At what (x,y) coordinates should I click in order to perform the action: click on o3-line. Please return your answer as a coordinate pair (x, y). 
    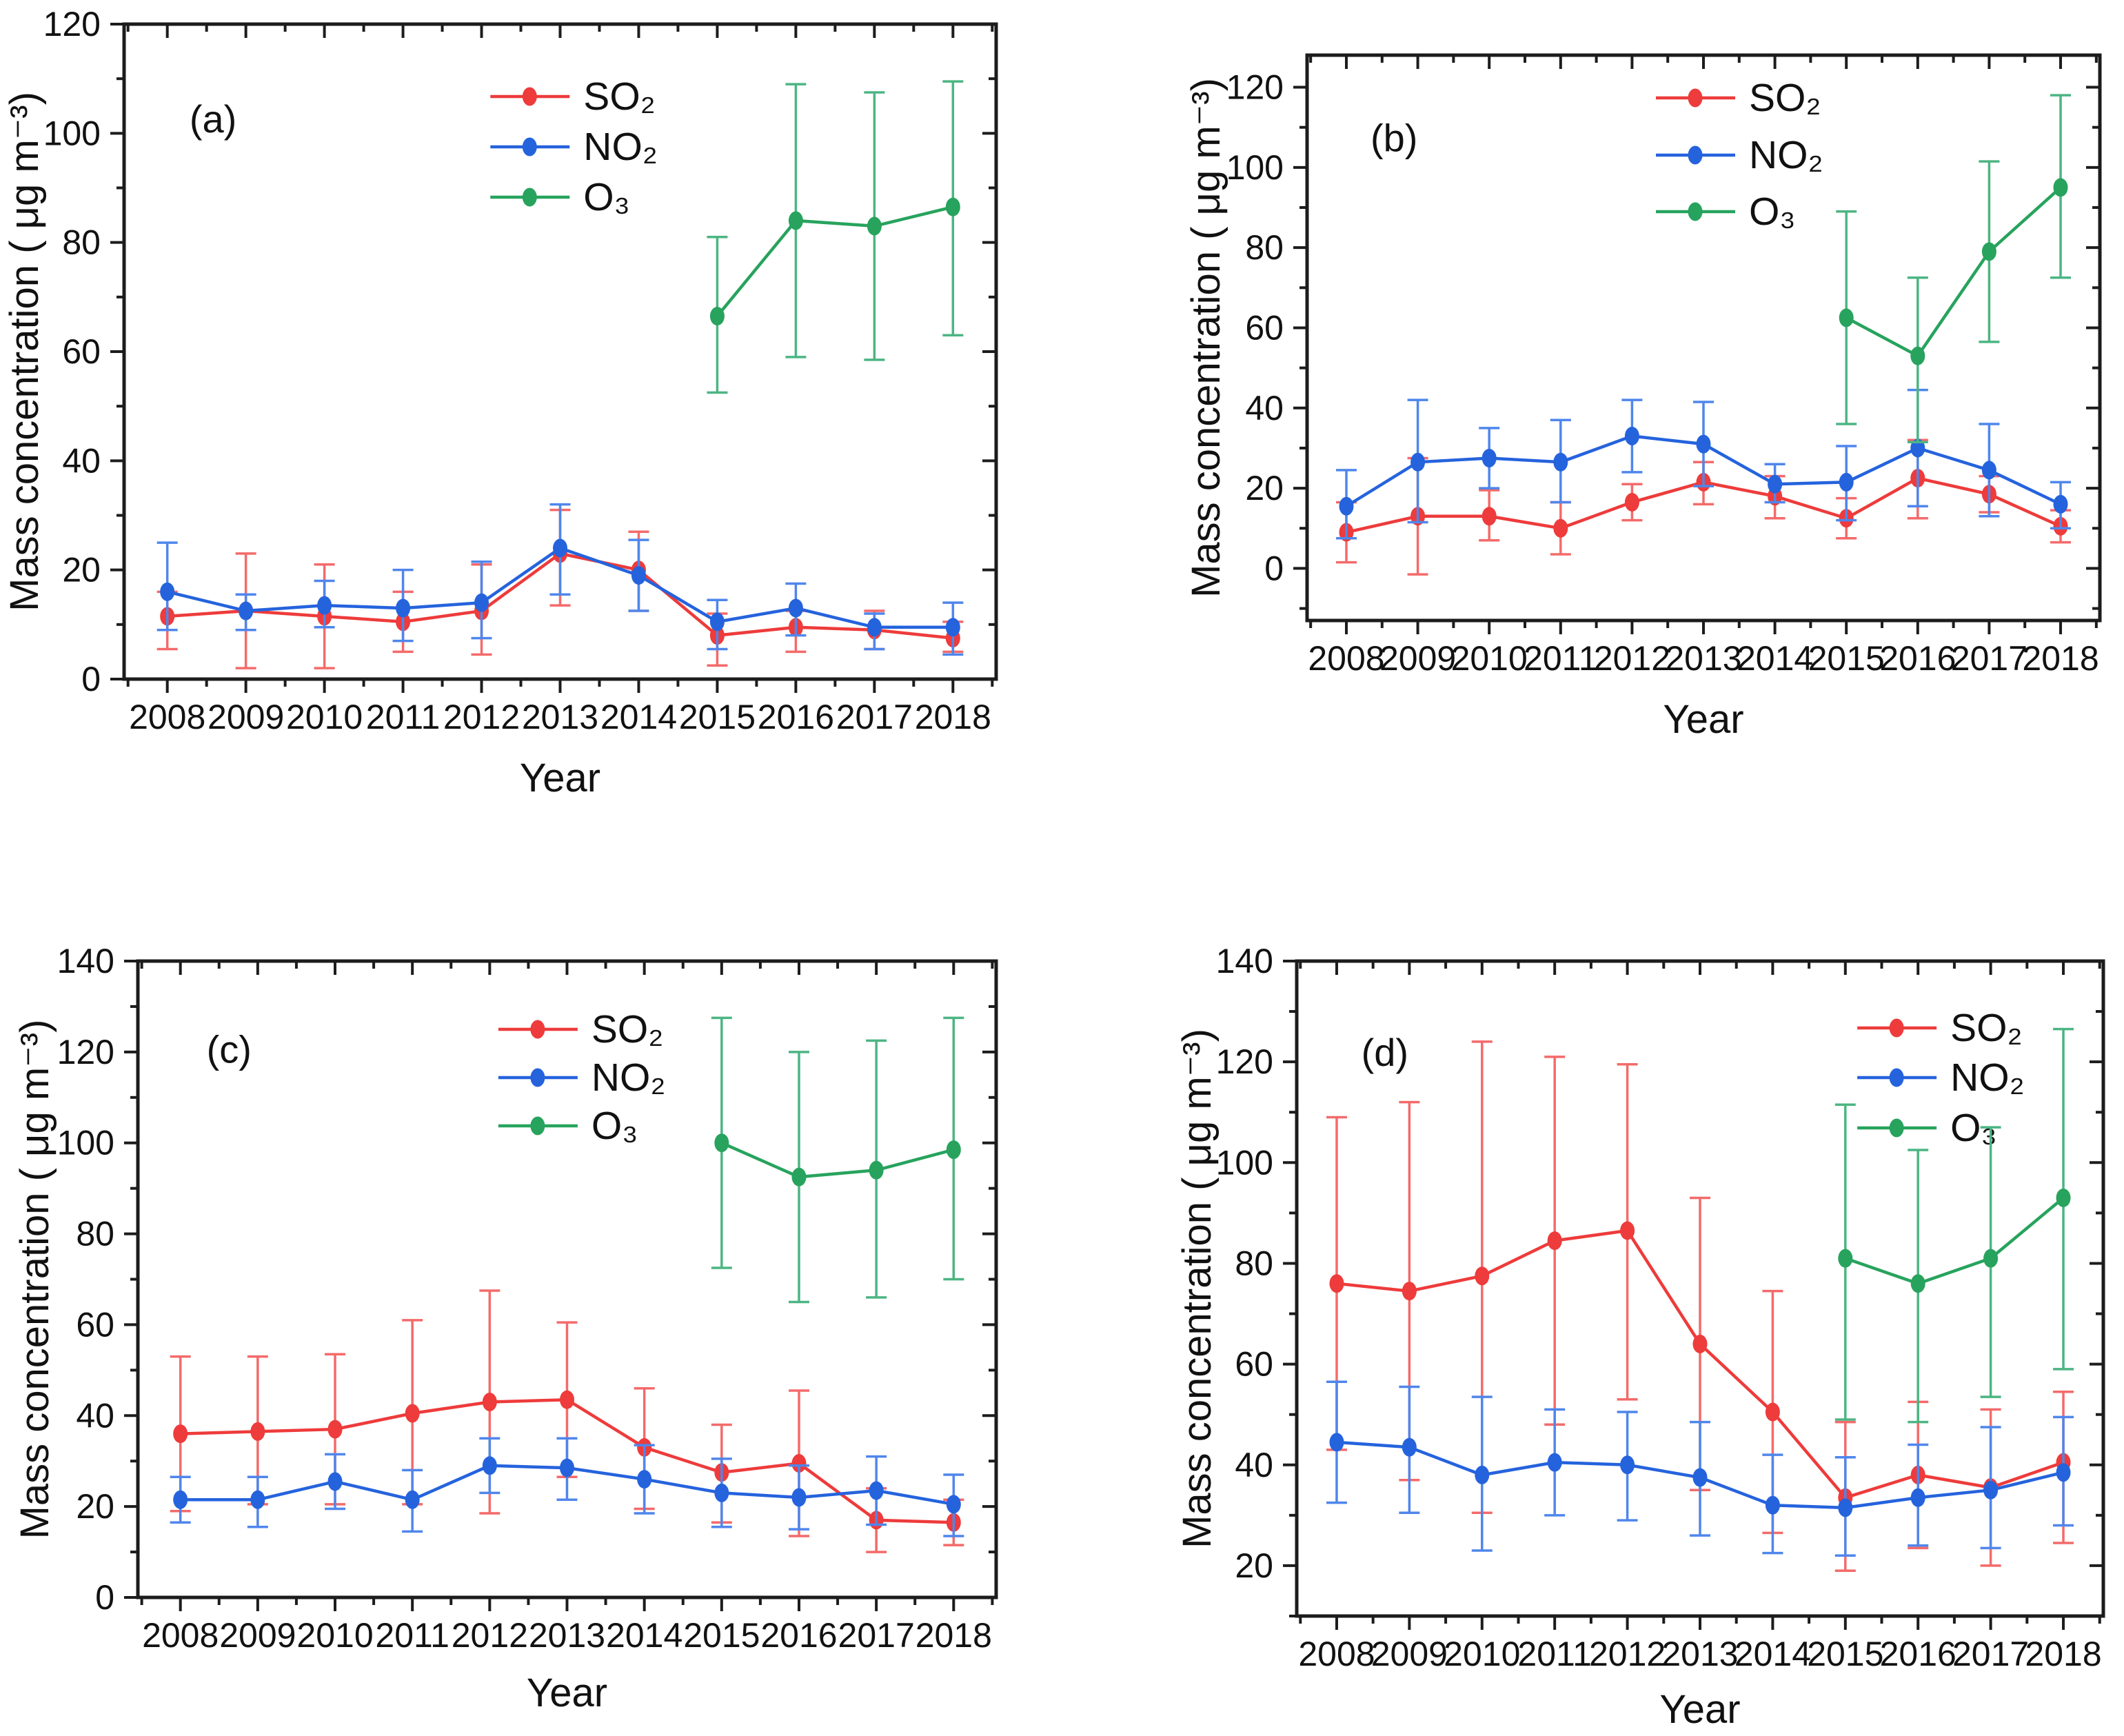
    Looking at the image, I should click on (1955, 1241).